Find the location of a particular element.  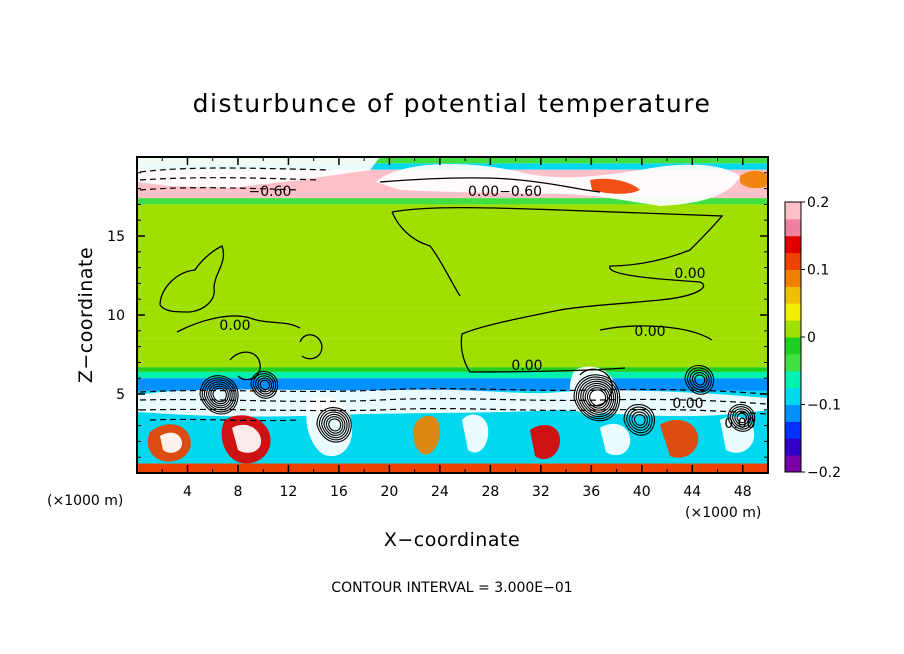

y-tick-label-0: 5 is located at coordinates (120, 395).